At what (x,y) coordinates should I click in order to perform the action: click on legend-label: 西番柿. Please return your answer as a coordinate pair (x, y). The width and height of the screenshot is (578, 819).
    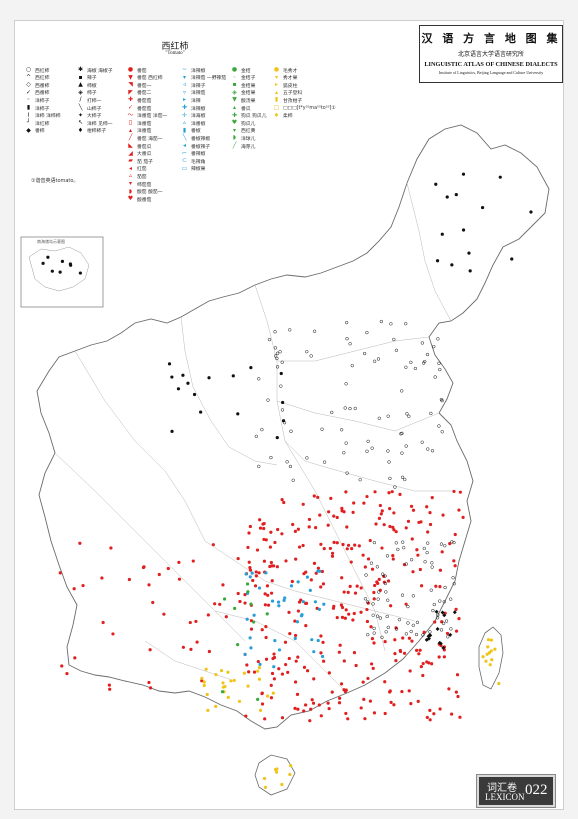
    Looking at the image, I should click on (42, 86).